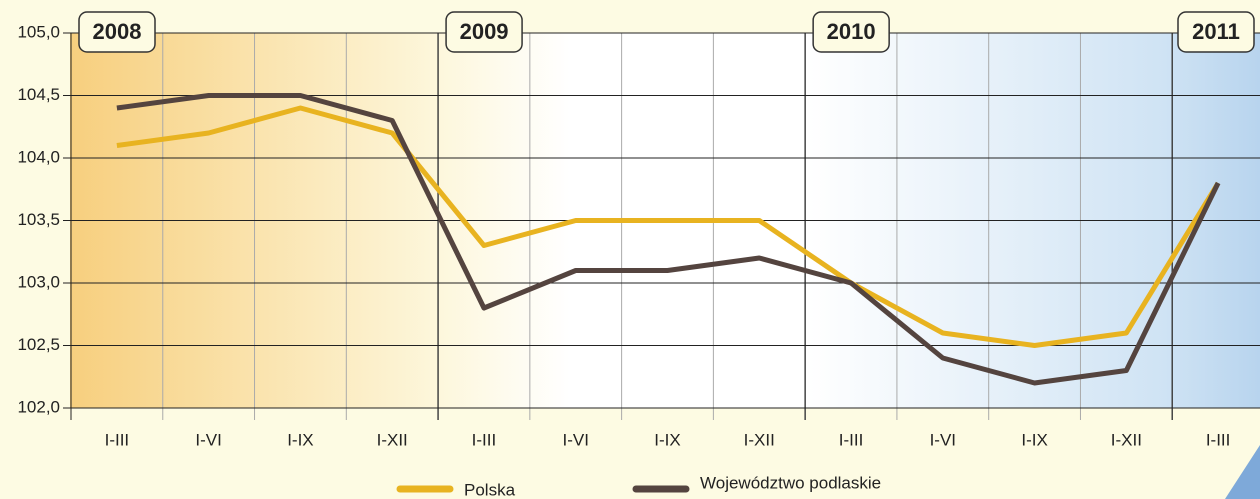  Describe the element at coordinates (38, 156) in the screenshot. I see `y-tick-label: 104,0` at that location.